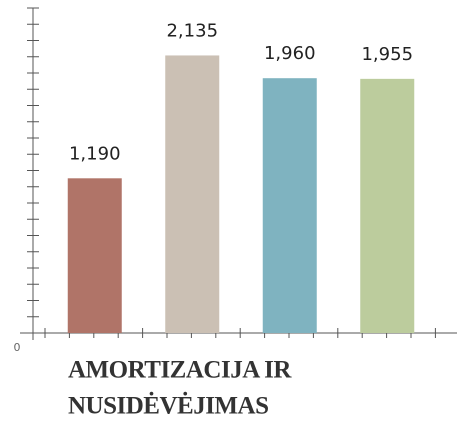  I want to click on y-tick-label: 0, so click(17, 347).